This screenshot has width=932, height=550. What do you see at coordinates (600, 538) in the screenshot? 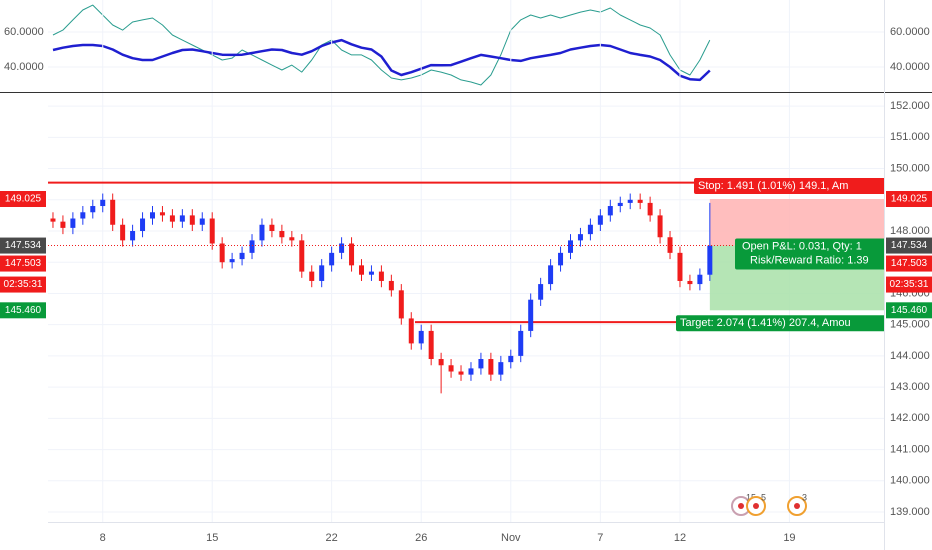
I see `x-tick-label: 7` at bounding box center [600, 538].